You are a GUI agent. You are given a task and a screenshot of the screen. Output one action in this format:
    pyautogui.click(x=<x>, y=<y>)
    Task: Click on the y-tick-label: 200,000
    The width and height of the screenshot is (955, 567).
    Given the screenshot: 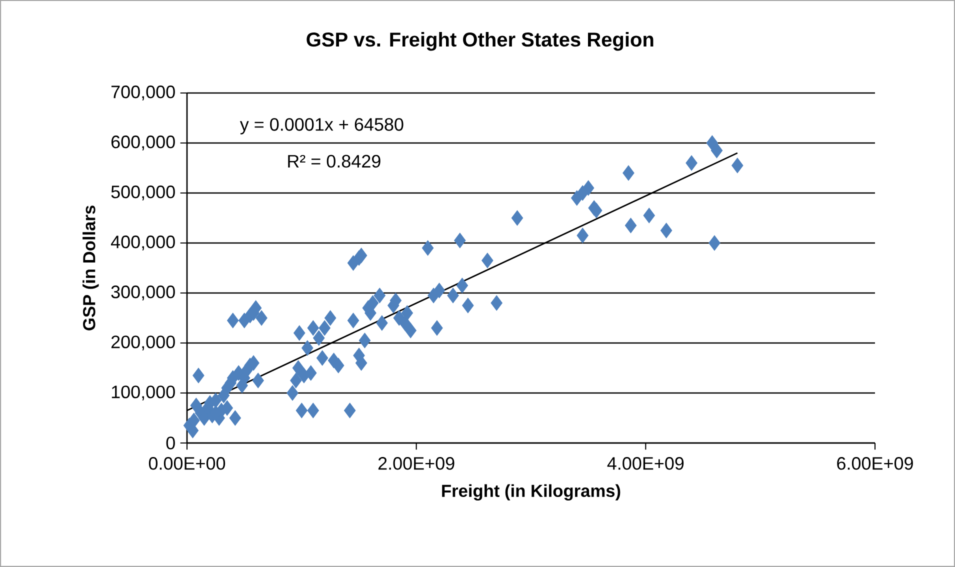 What is the action you would take?
    pyautogui.click(x=143, y=343)
    